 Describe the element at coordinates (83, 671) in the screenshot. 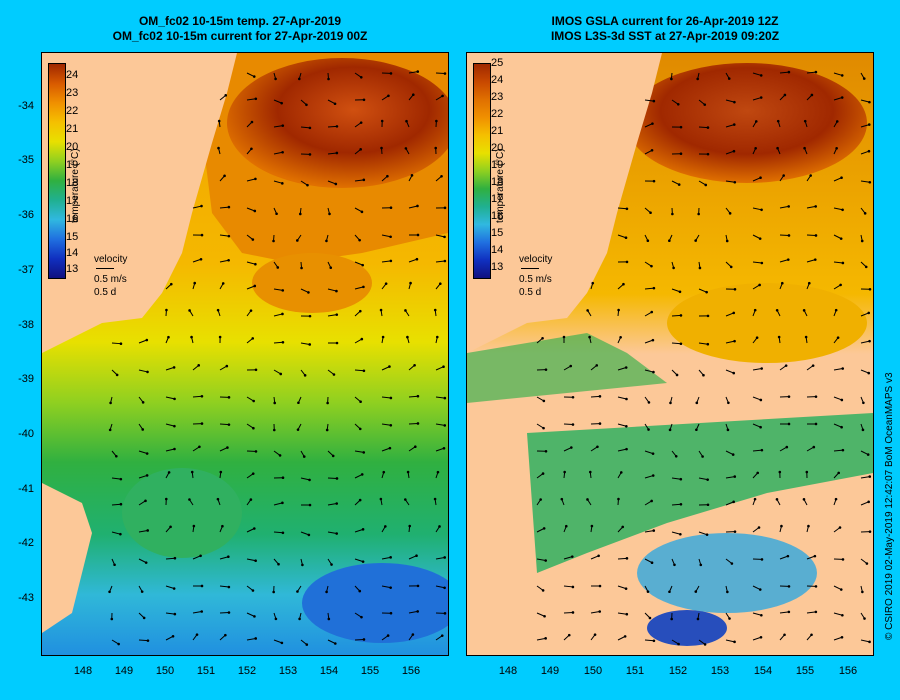

I see `lon-tick: 148` at that location.